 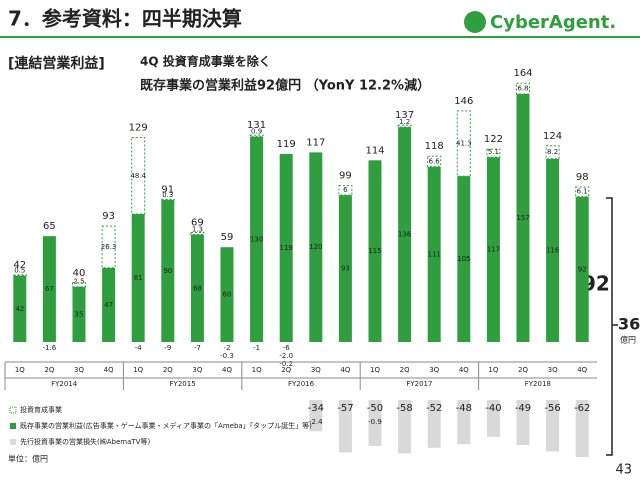 I want to click on minor-label: -2, so click(x=227, y=348).